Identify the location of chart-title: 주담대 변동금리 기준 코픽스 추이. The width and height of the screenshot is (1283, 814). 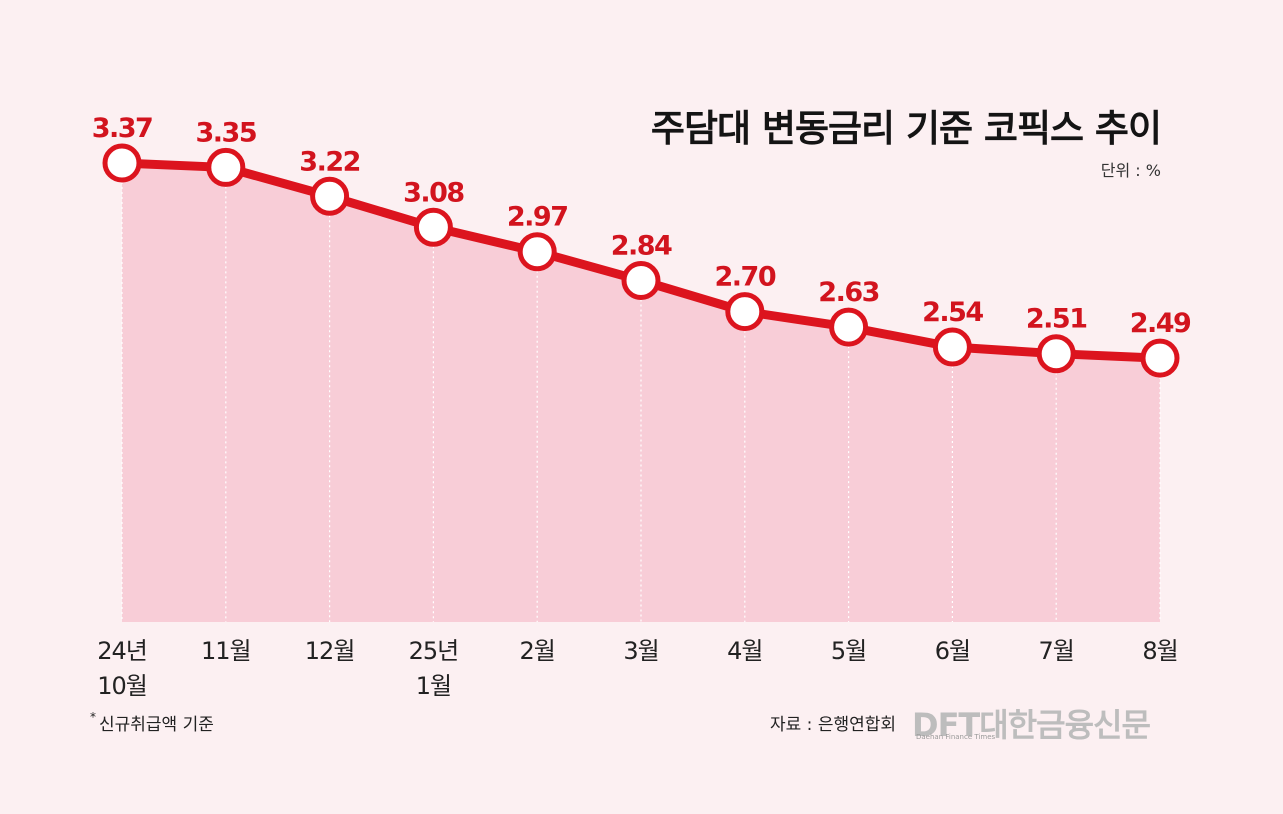
(906, 128).